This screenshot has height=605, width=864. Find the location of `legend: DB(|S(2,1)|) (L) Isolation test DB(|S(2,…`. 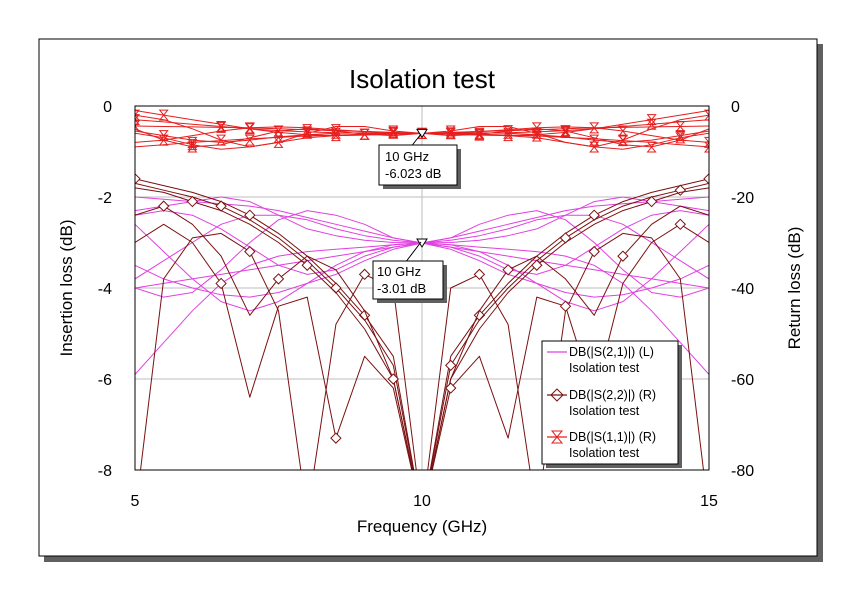

legend: DB(|S(2,1)|) (L) Isolation test DB(|S(2,… is located at coordinates (611, 404).